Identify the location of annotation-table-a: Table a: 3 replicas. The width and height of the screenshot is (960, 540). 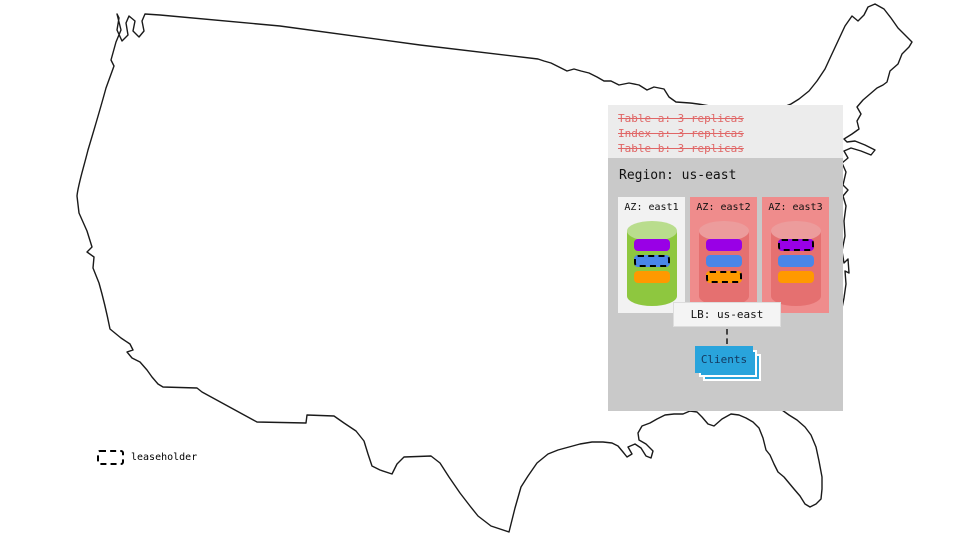
(681, 118).